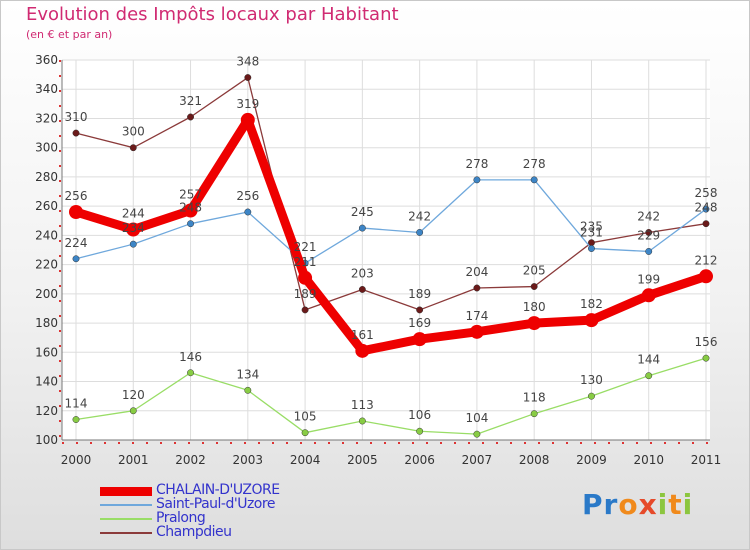 The image size is (750, 550). Describe the element at coordinates (46, 294) in the screenshot. I see `y-tick-label: 200` at that location.